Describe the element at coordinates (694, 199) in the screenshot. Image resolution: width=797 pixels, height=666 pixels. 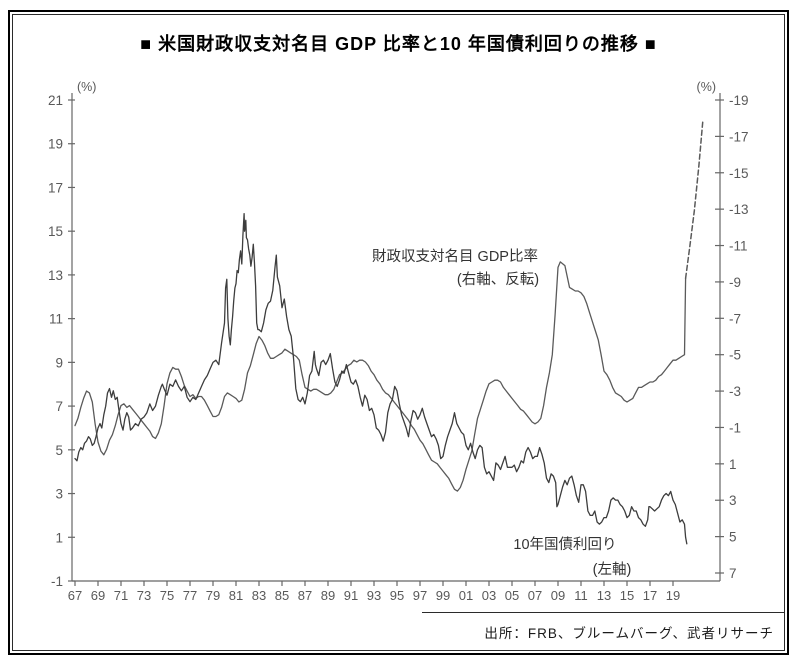
I see `fiscal-projection-dashed-line` at that location.